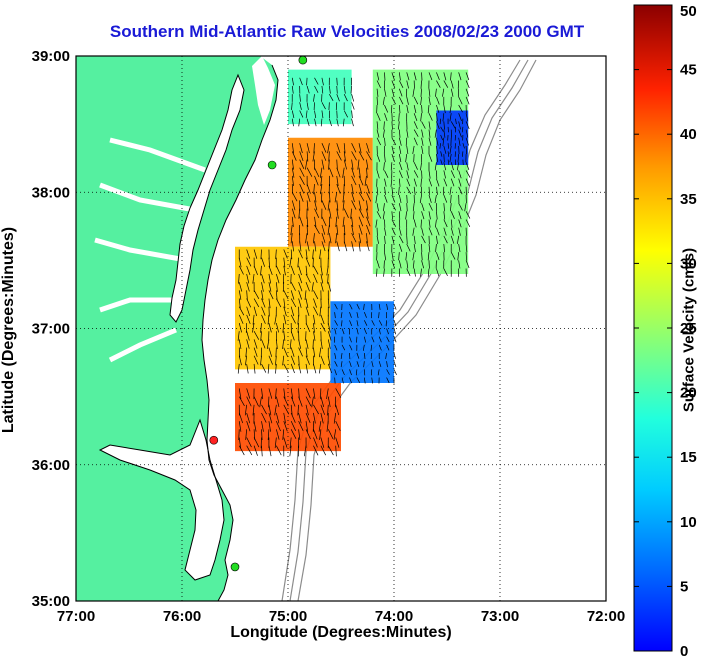  What do you see at coordinates (394, 616) in the screenshot?
I see `x-tick-label: 74:00` at bounding box center [394, 616].